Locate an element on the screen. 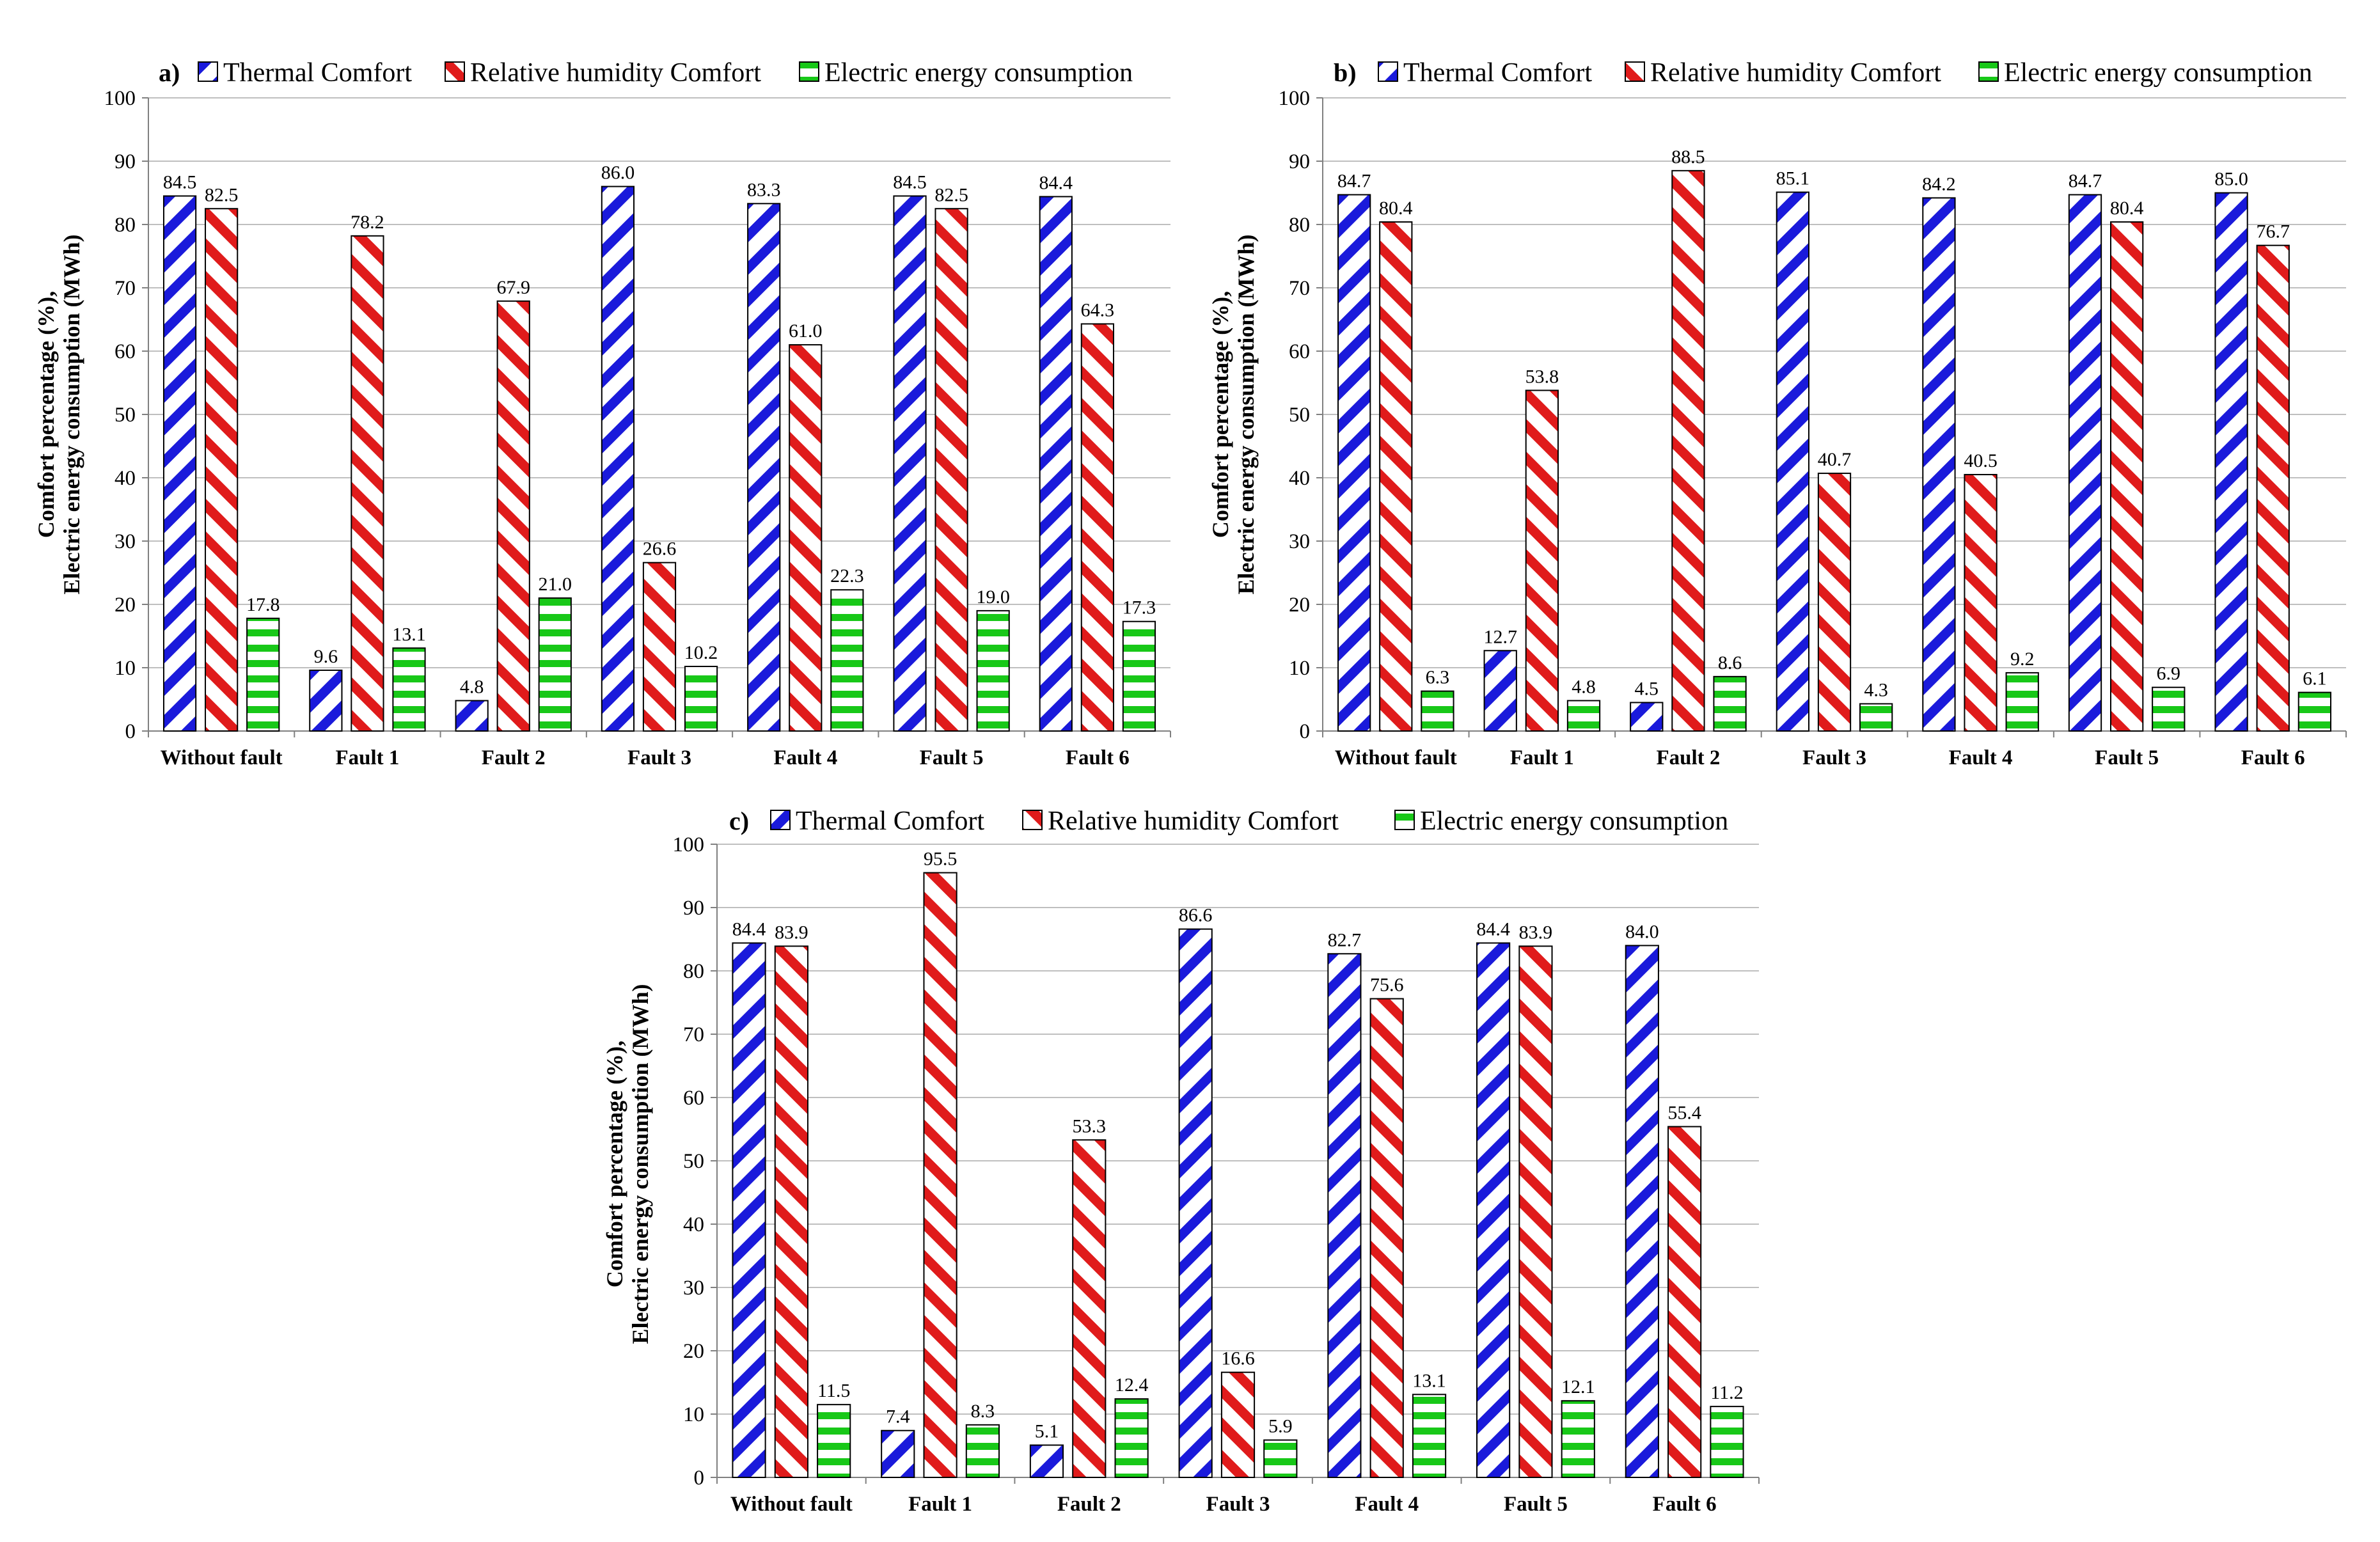 This screenshot has height=1542, width=2380. data-label-humidity: 75.6 is located at coordinates (1387, 985).